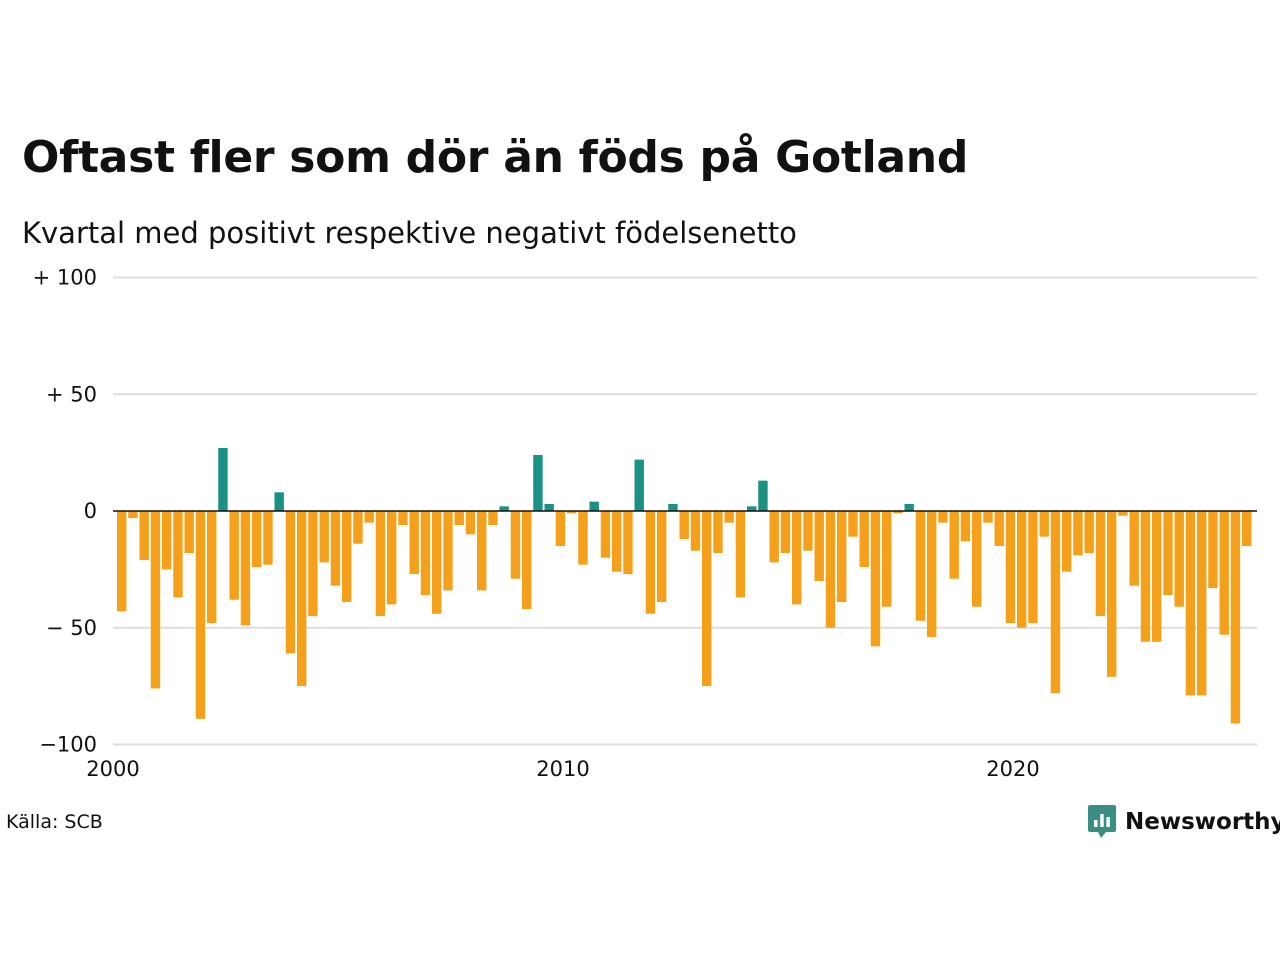 The image size is (1280, 960). Describe the element at coordinates (112, 769) in the screenshot. I see `x-tick-label: 2000` at that location.